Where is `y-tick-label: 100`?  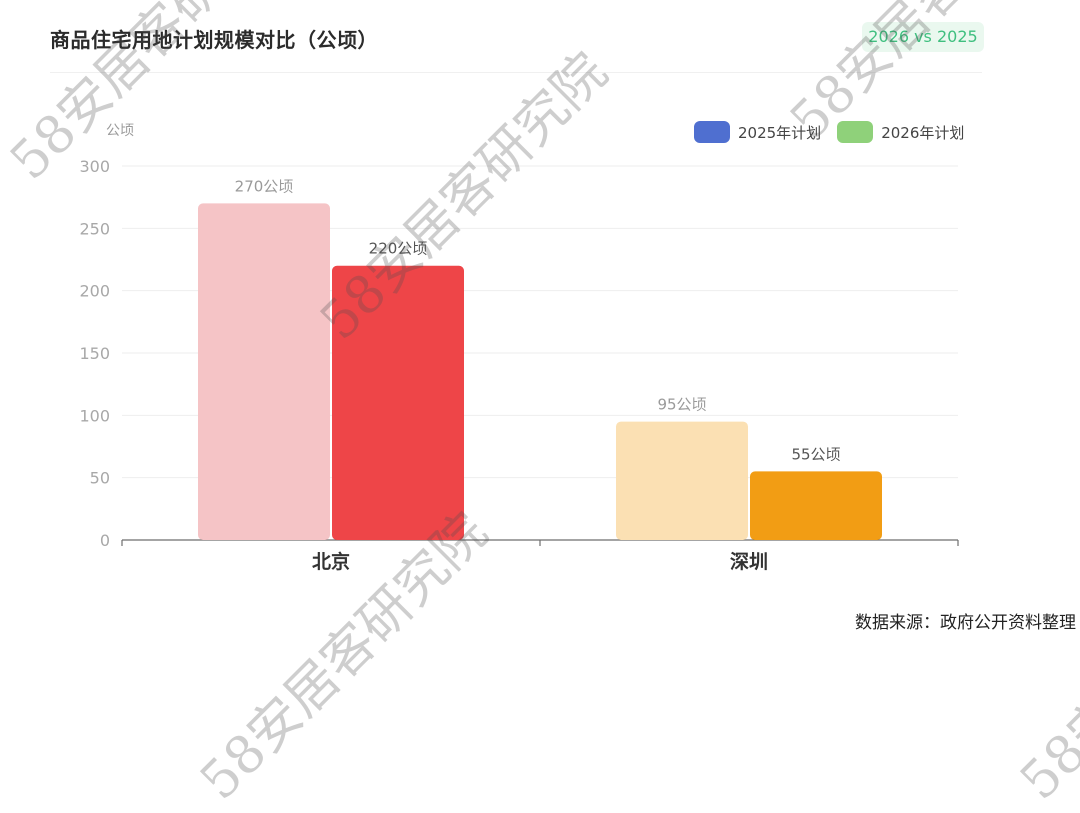
y-tick-label: 100 is located at coordinates (94, 415).